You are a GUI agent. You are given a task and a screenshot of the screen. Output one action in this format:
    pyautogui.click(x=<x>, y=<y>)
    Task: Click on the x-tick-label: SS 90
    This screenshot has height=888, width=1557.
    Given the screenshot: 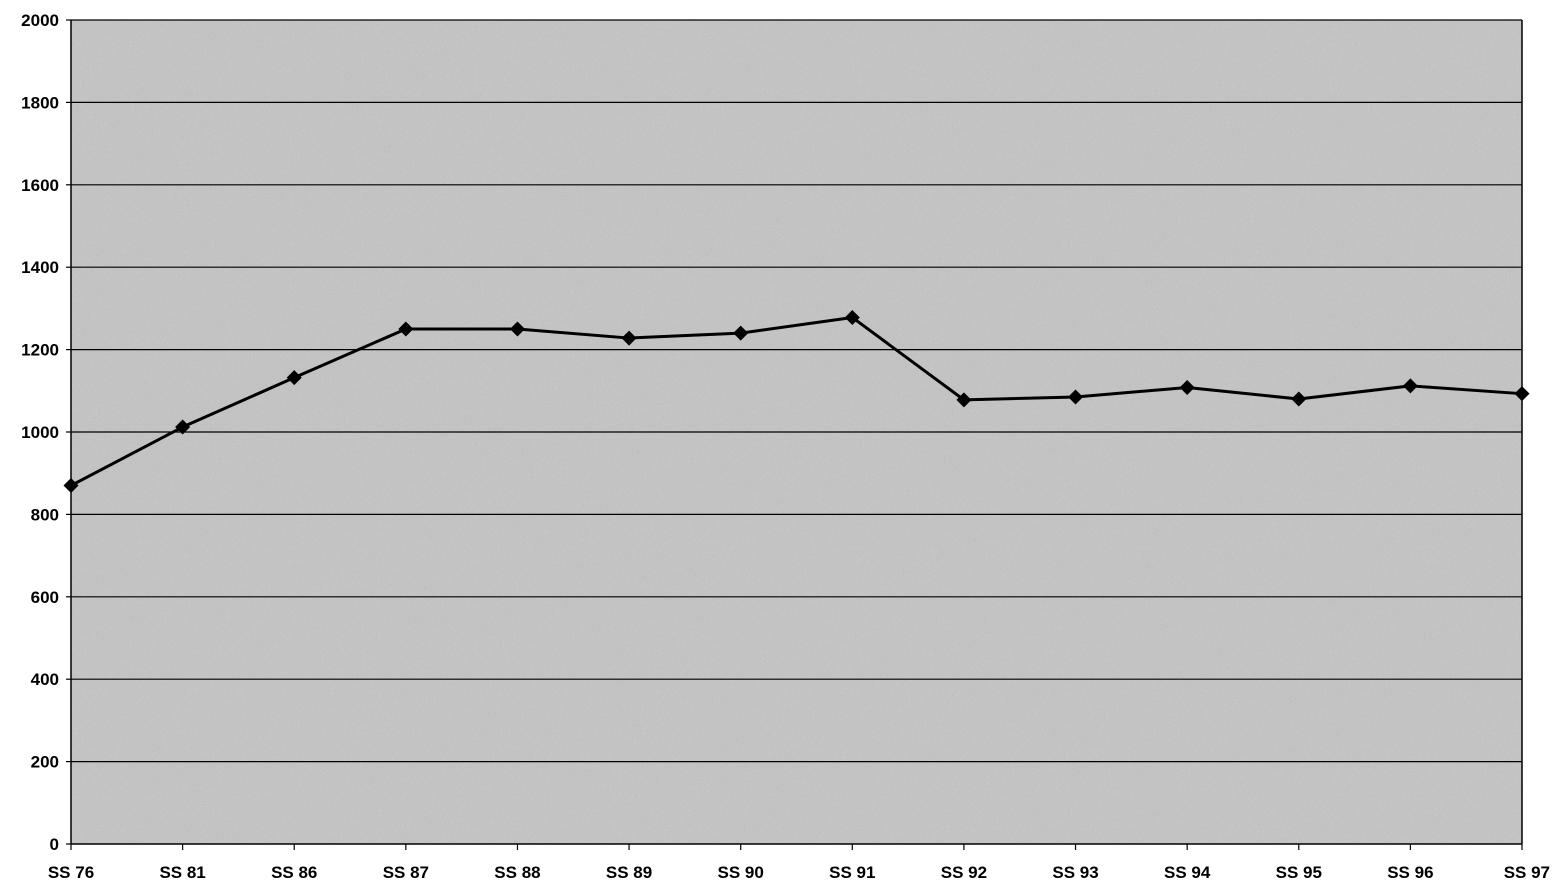 What is the action you would take?
    pyautogui.click(x=741, y=872)
    